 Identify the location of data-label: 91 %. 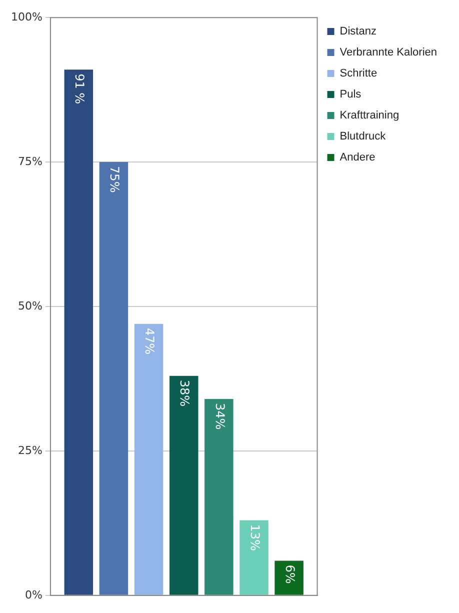
(79, 89).